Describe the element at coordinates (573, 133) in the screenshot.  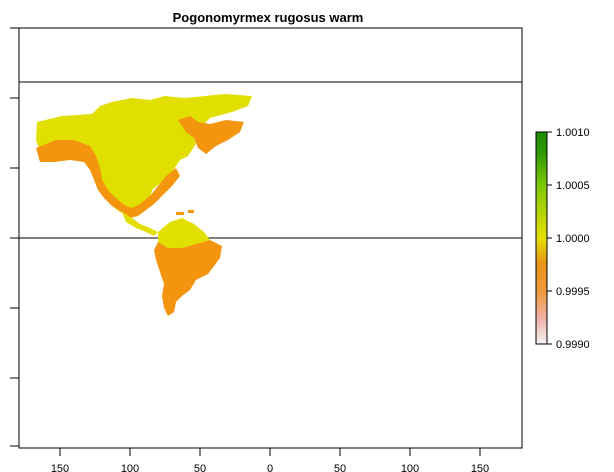
I see `legend-label: 1.0010` at that location.